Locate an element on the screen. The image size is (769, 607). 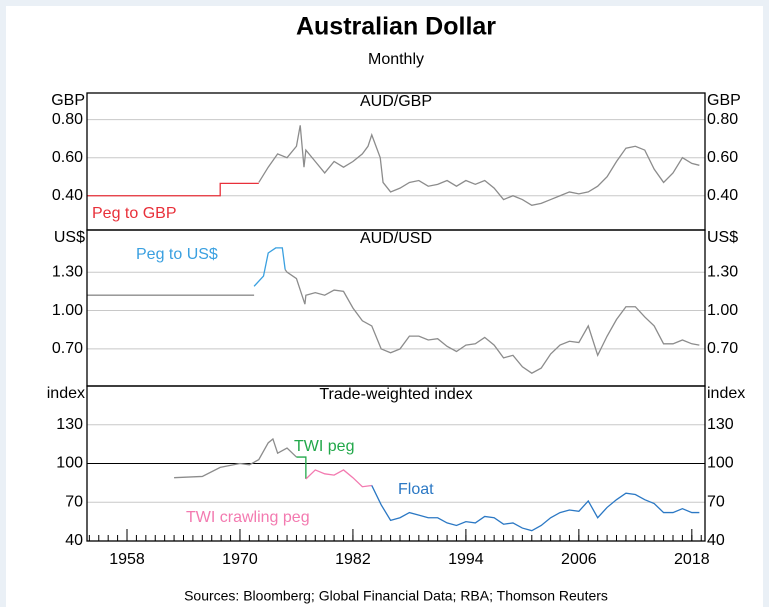
y-tick-label: 0.60 is located at coordinates (67, 157).